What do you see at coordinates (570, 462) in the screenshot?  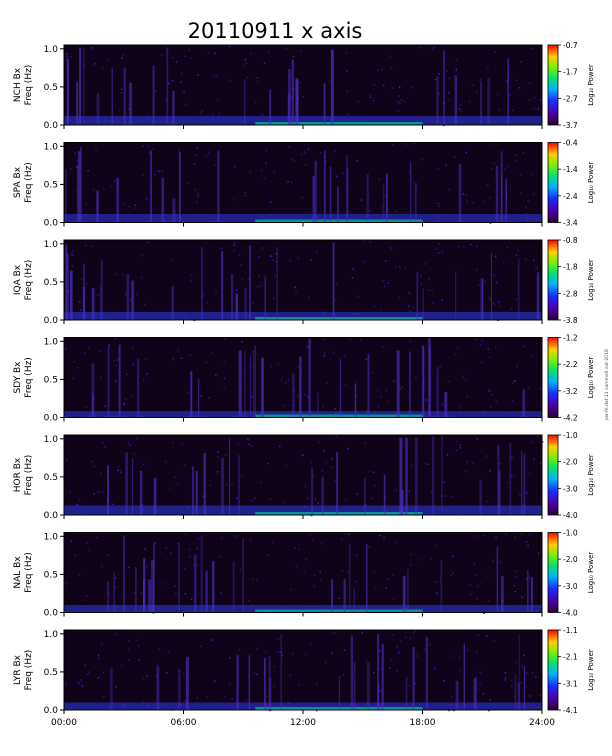 I see `colorbar-tick-label: -2.0` at bounding box center [570, 462].